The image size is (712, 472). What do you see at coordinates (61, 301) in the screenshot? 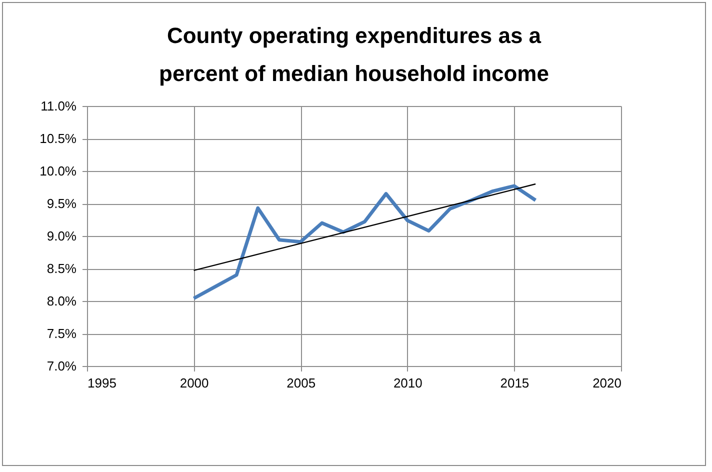
I see `y-tick-label: 8.0%` at bounding box center [61, 301].